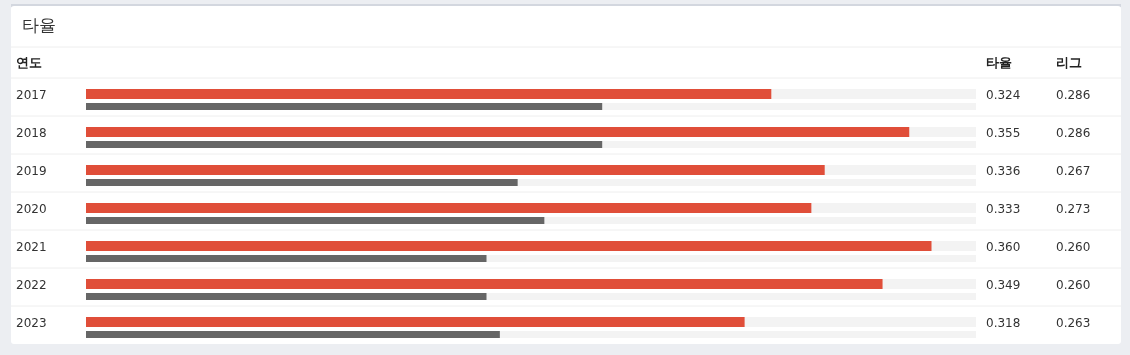 Image resolution: width=1130 pixels, height=355 pixels. Describe the element at coordinates (39, 25) in the screenshot. I see `title: 타율` at that location.